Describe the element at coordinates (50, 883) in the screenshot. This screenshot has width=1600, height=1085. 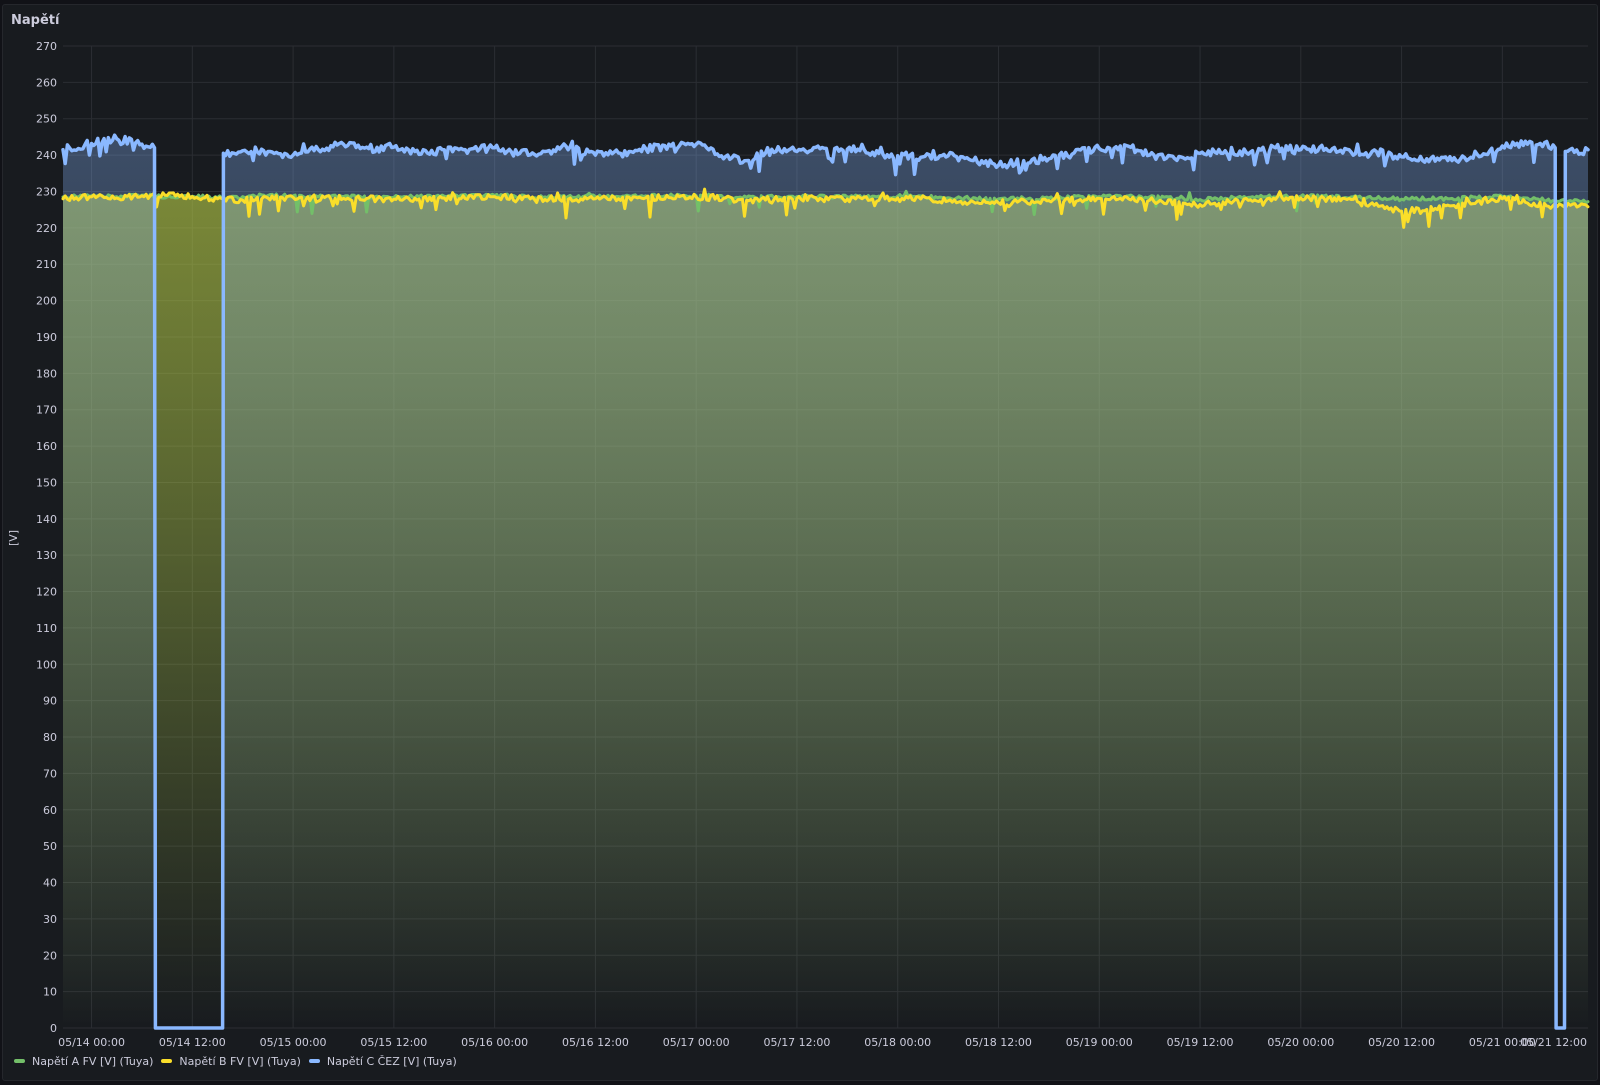
I see `y-tick-label: 40` at that location.